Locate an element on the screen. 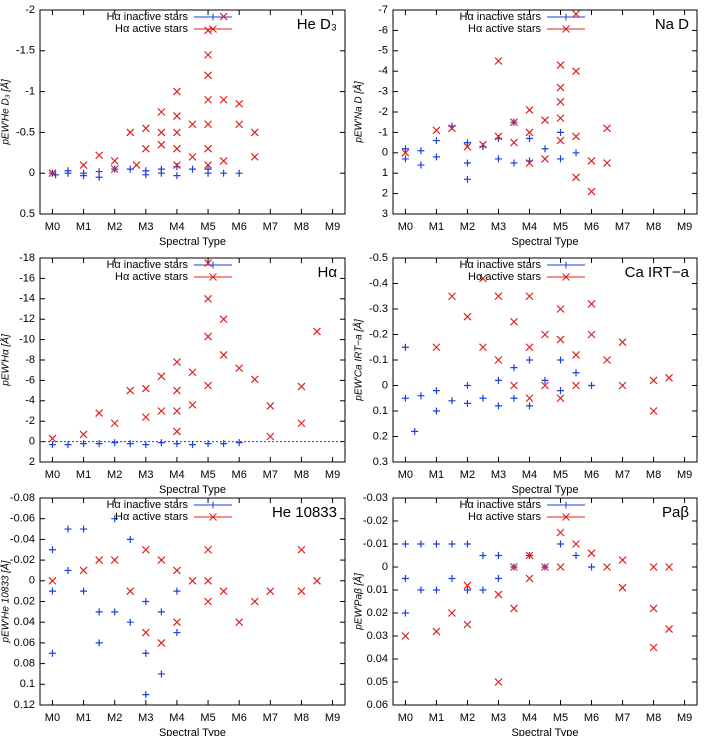 This screenshot has height=736, width=709. y-tick-label: 1 is located at coordinates (385, 173).